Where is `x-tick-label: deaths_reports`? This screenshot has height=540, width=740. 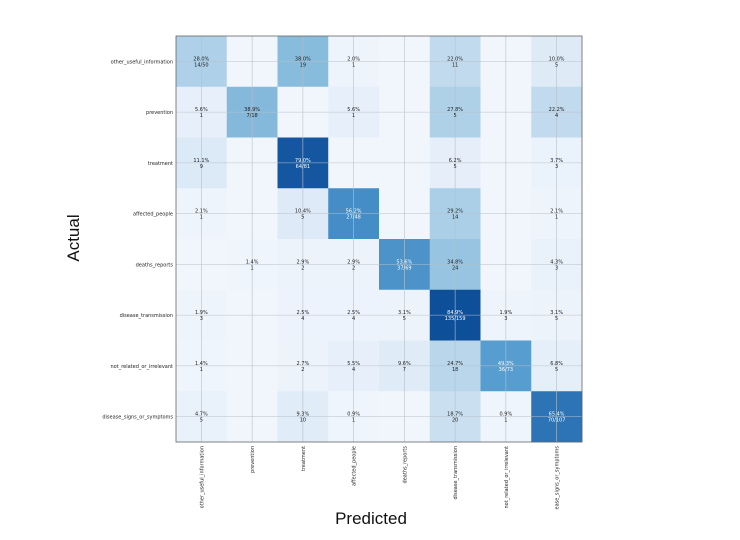
x-tick-label: deaths_reports is located at coordinates (405, 465).